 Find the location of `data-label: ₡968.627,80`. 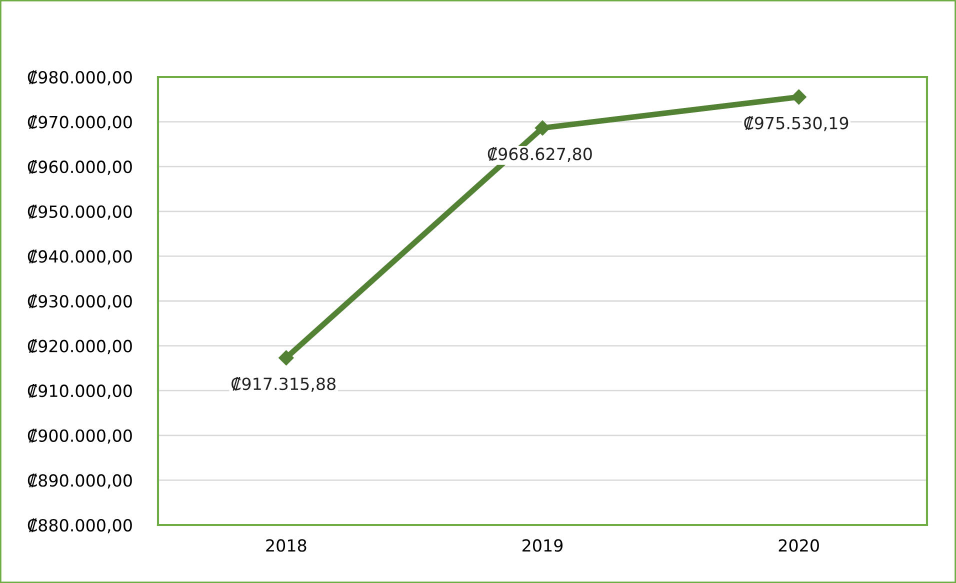

data-label: ₡968.627,80 is located at coordinates (540, 154).